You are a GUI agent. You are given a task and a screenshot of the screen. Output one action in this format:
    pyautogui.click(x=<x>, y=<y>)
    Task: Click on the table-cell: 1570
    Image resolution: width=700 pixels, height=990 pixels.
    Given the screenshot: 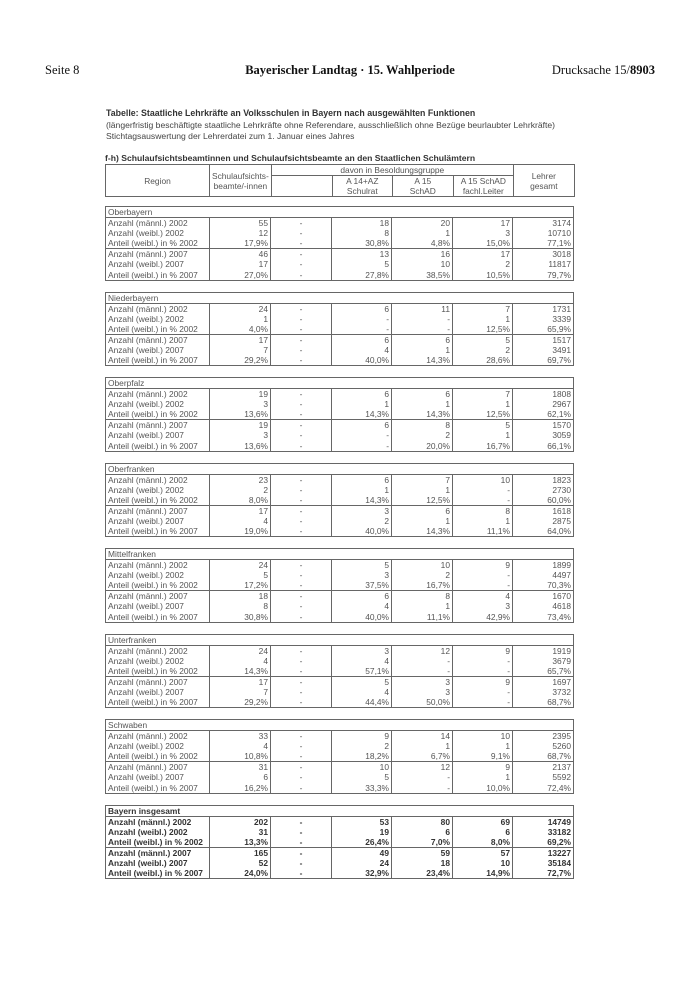 What is the action you would take?
    pyautogui.click(x=543, y=425)
    